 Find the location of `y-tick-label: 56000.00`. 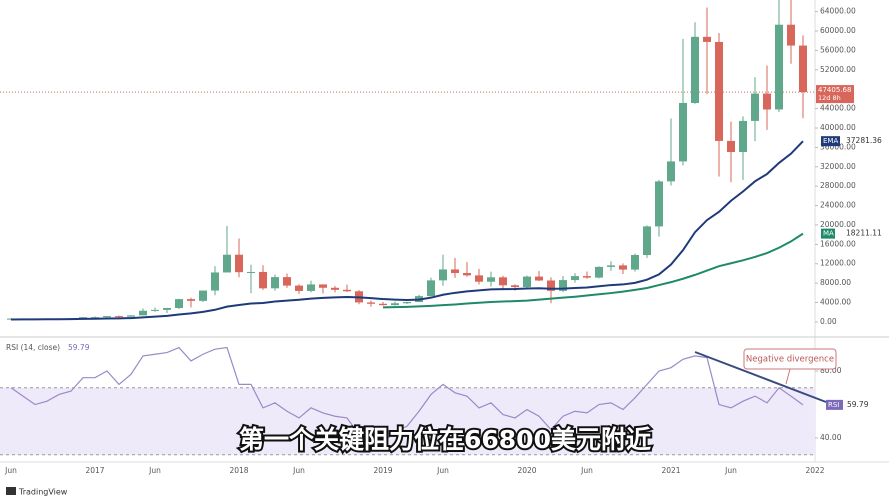

y-tick-label: 56000.00 is located at coordinates (838, 49).